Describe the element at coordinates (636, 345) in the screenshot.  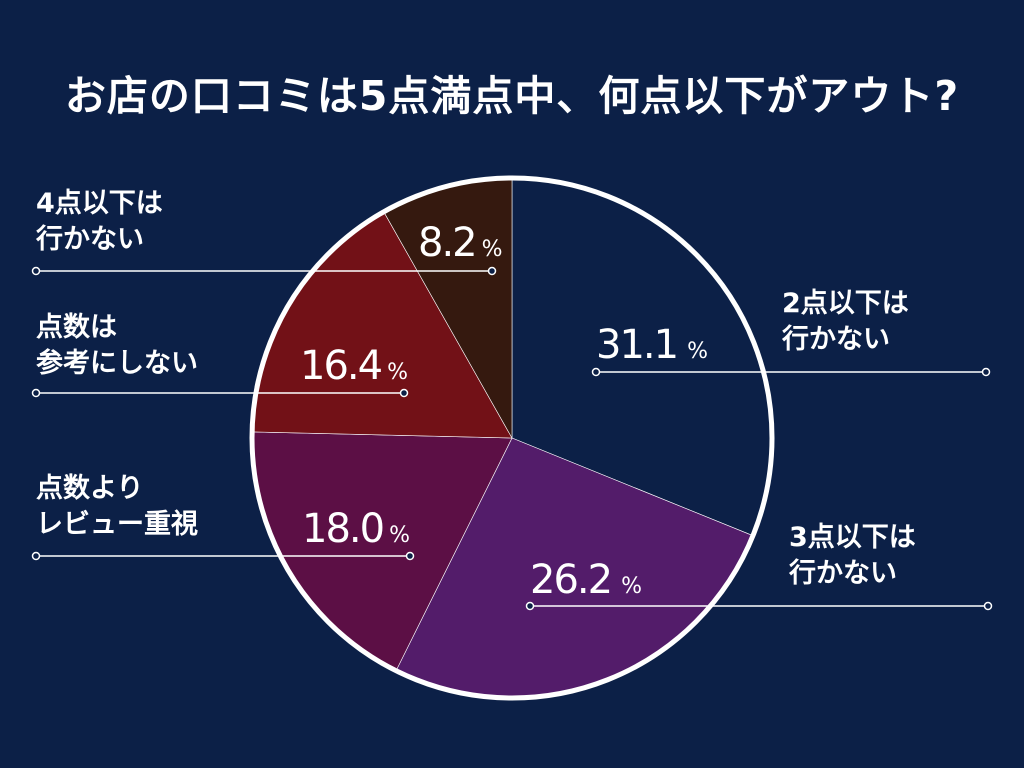
I see `slice-value: 31.1` at that location.